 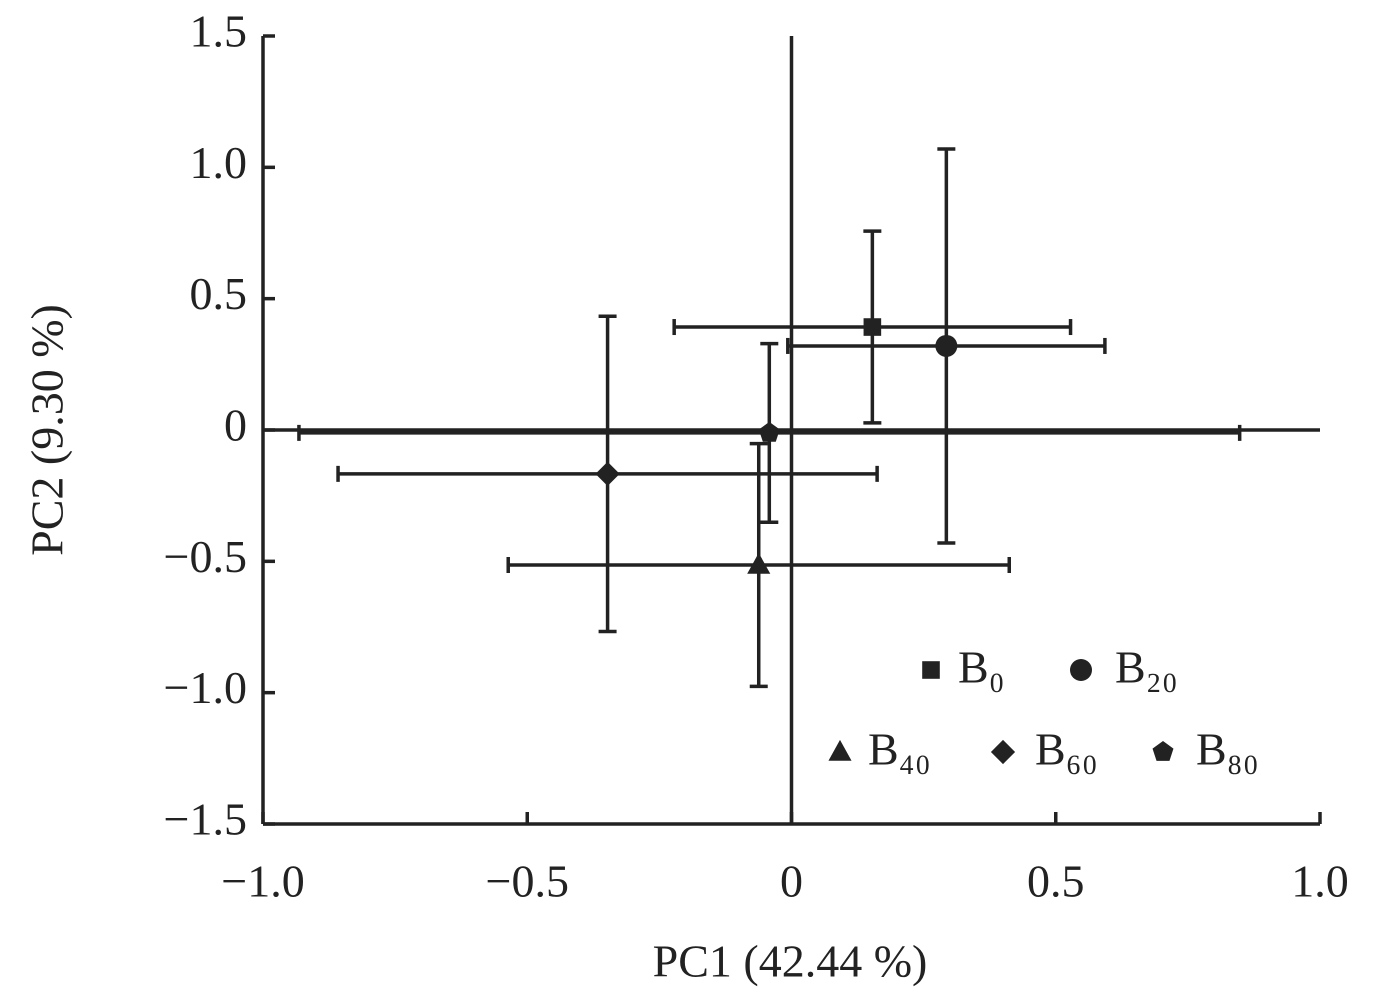 What do you see at coordinates (47, 430) in the screenshot?
I see `y-axis-title: PC2 (9.30 %)` at bounding box center [47, 430].